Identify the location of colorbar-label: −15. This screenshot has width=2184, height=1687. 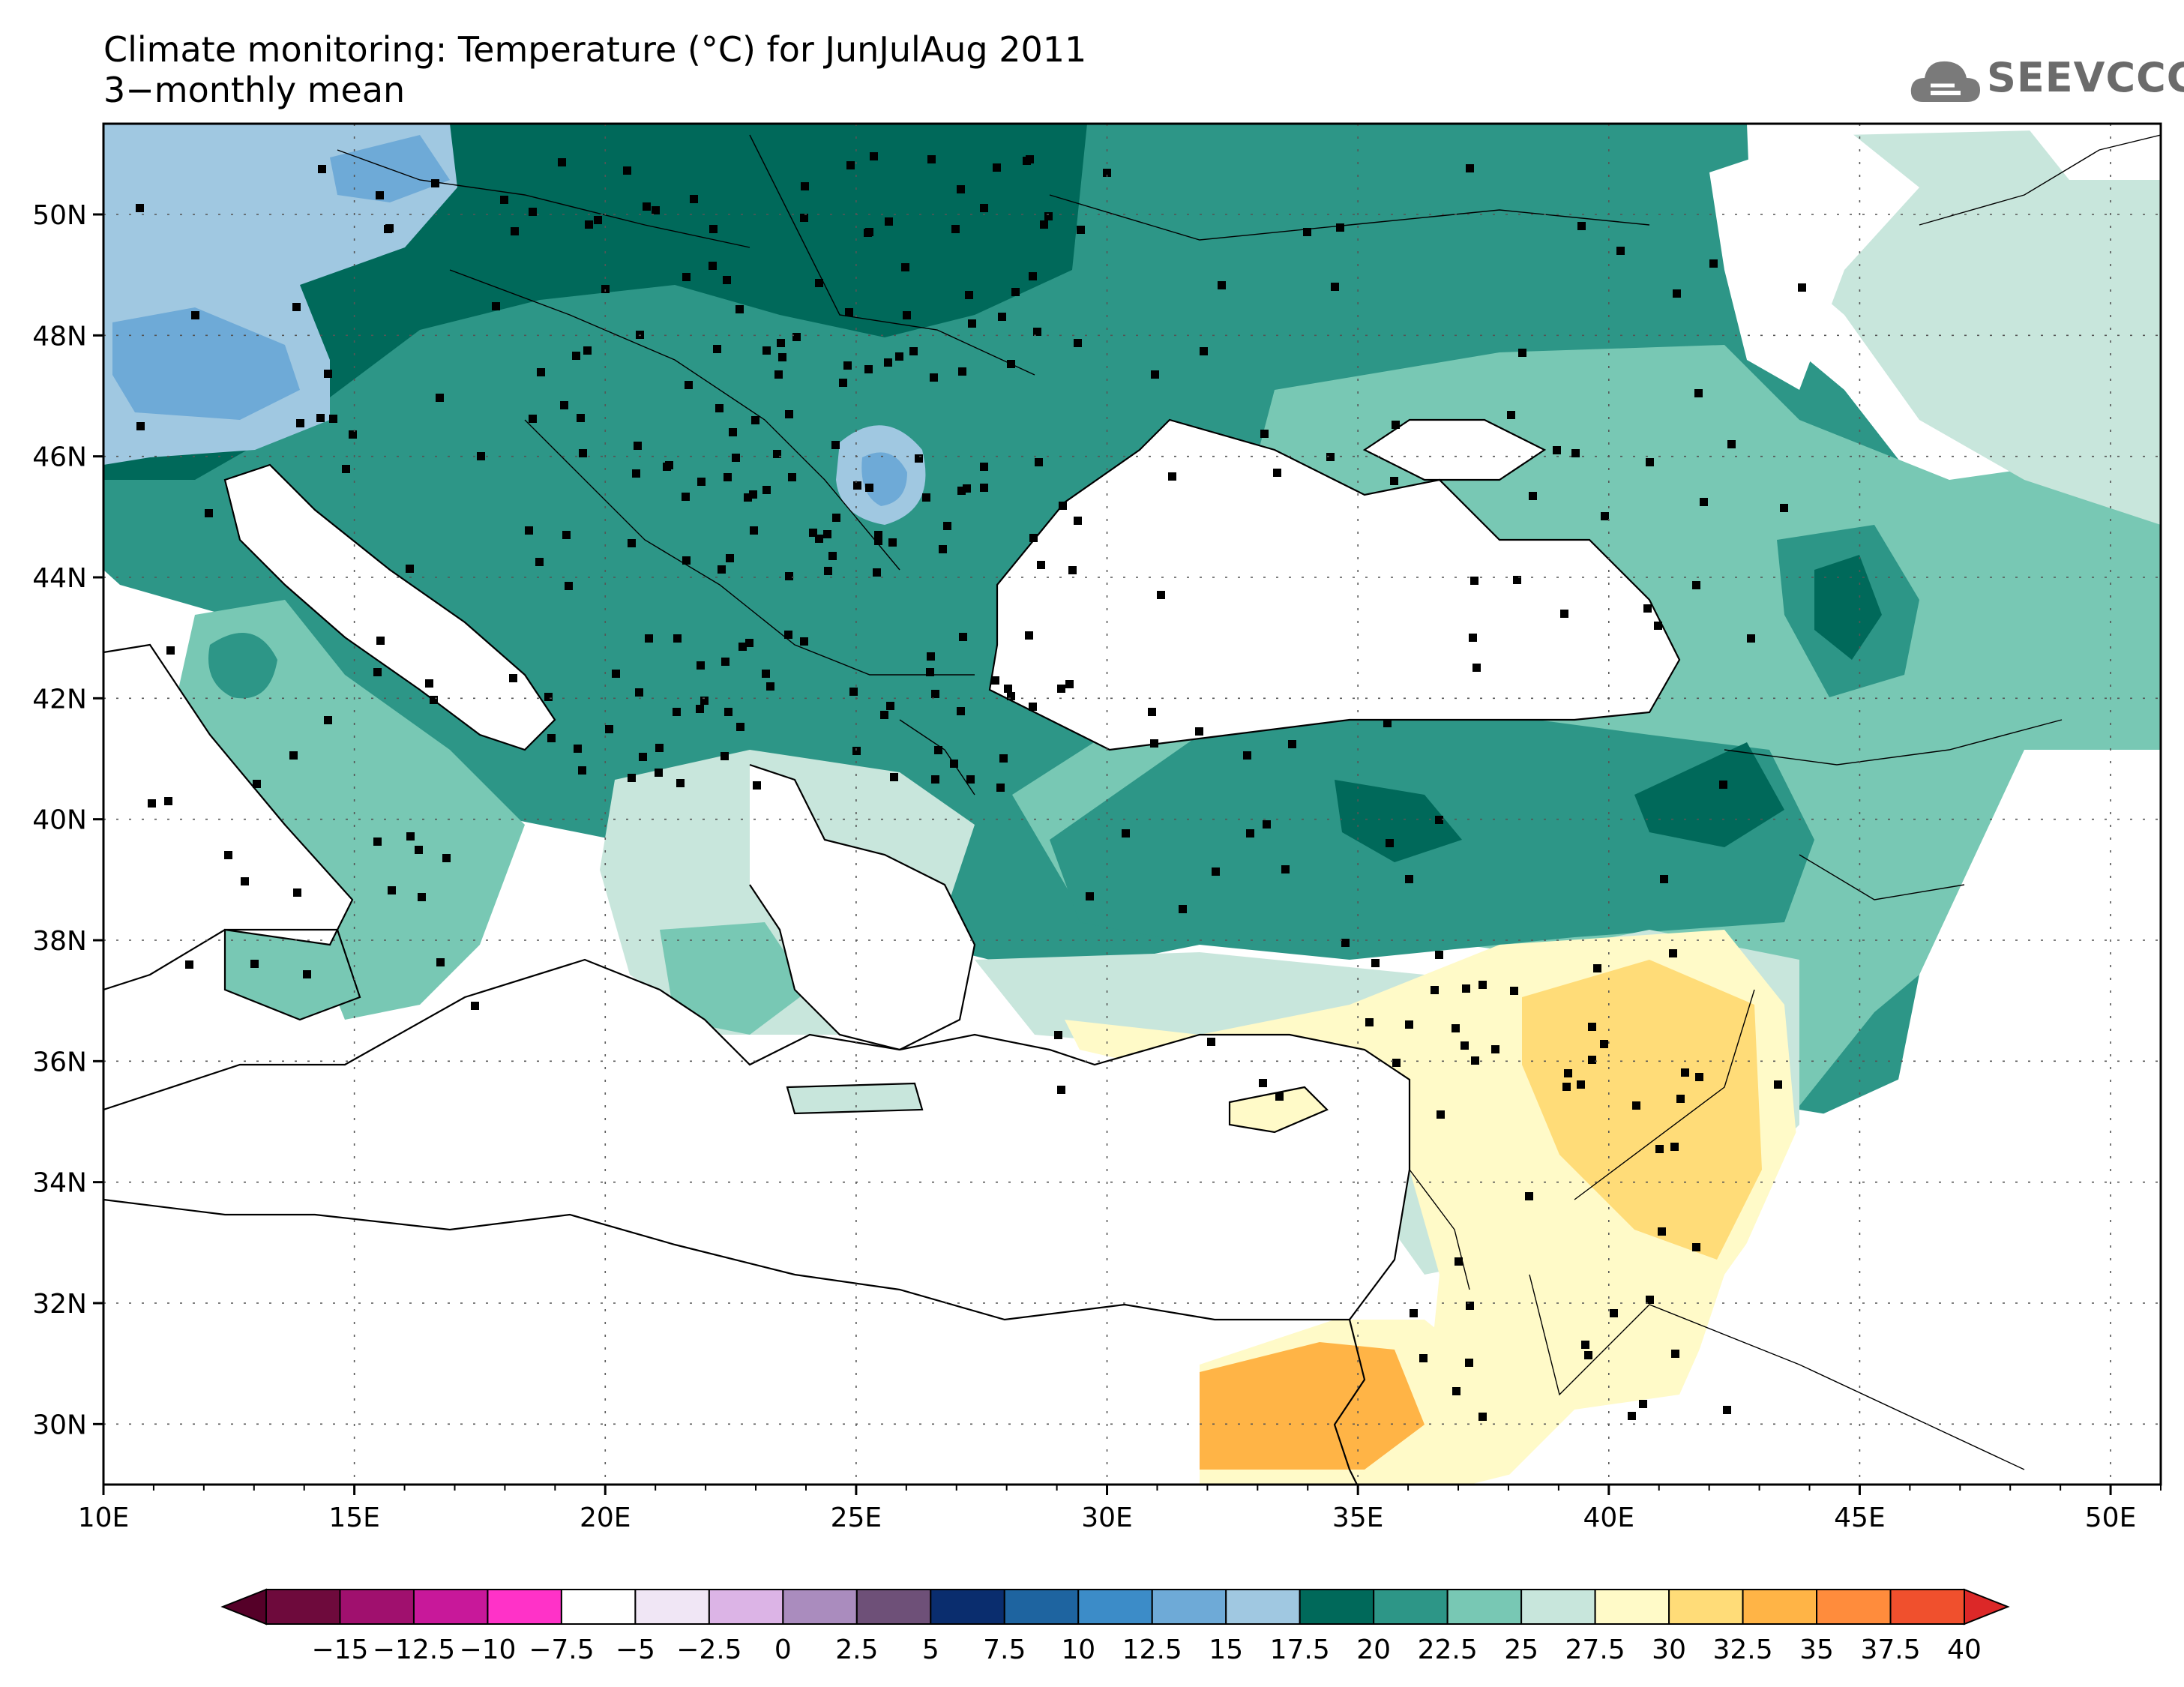
(339, 1650).